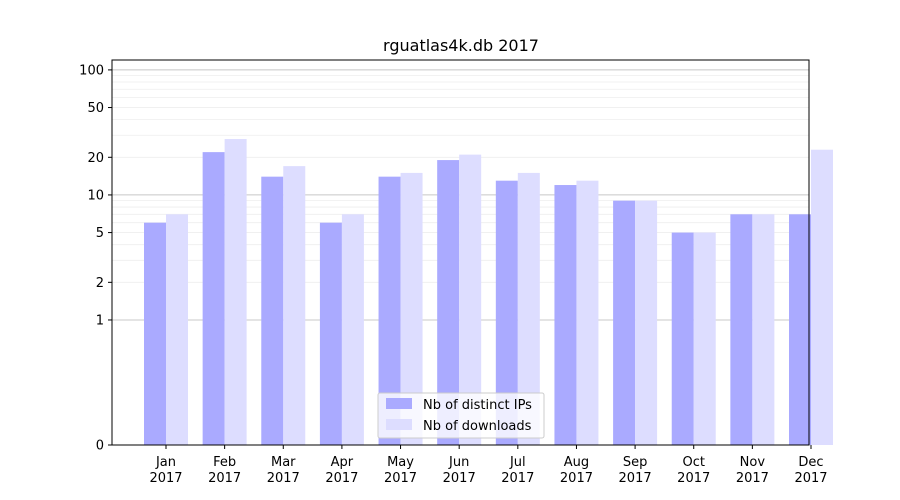 This screenshot has height=500, width=900. Describe the element at coordinates (635, 462) in the screenshot. I see `x-tick-label: Sep` at that location.